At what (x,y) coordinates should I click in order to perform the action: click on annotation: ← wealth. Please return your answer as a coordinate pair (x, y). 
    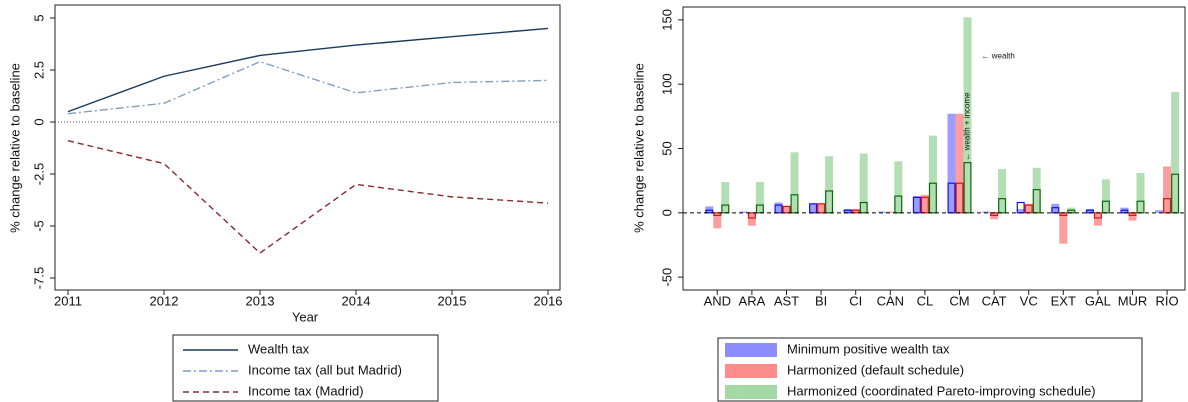
    Looking at the image, I should click on (998, 56).